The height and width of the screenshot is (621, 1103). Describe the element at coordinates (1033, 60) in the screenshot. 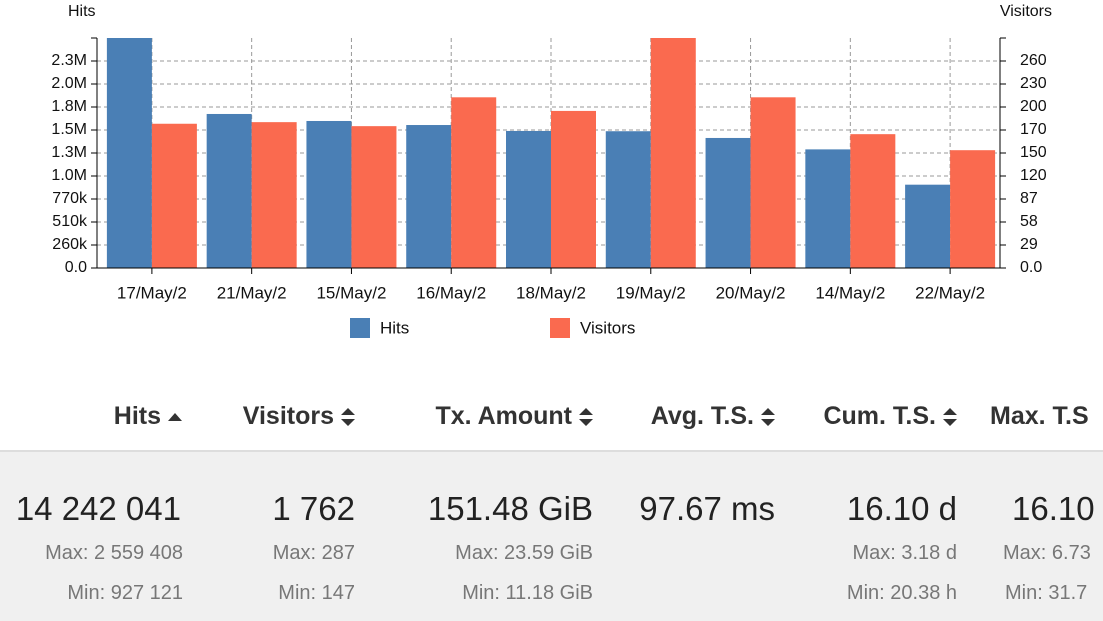

I see `y2-tick-label: 260` at that location.